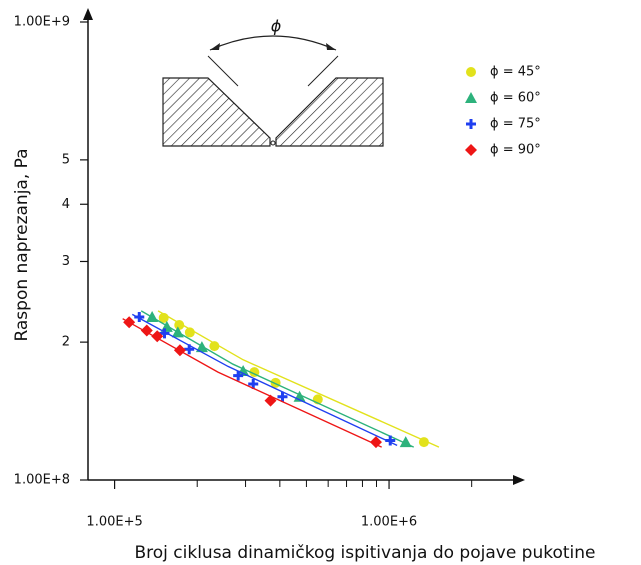 The width and height of the screenshot is (641, 565). Describe the element at coordinates (66, 261) in the screenshot. I see `y-tick-label: 3` at that location.